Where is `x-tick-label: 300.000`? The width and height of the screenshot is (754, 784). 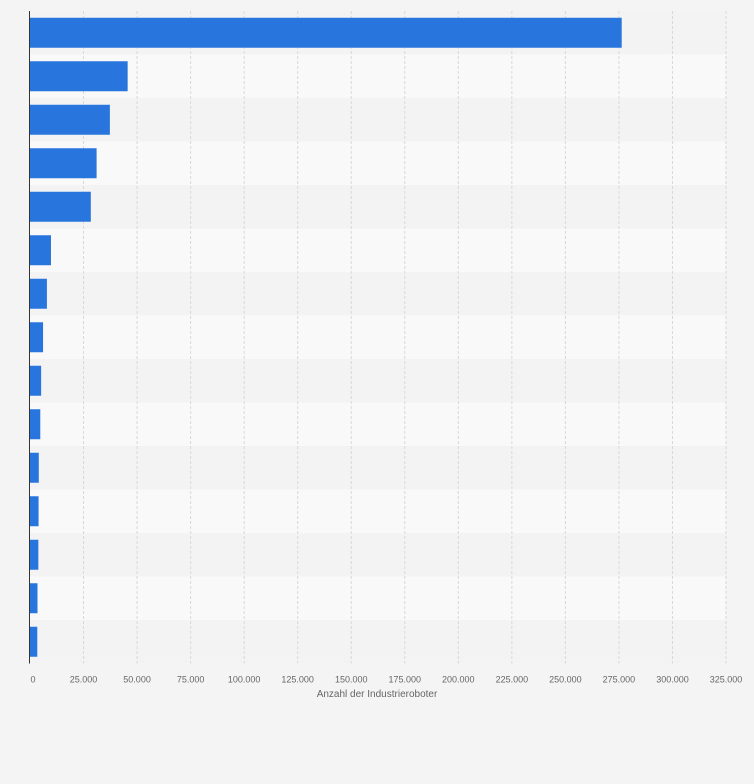 x-tick-label: 300.000 is located at coordinates (672, 680).